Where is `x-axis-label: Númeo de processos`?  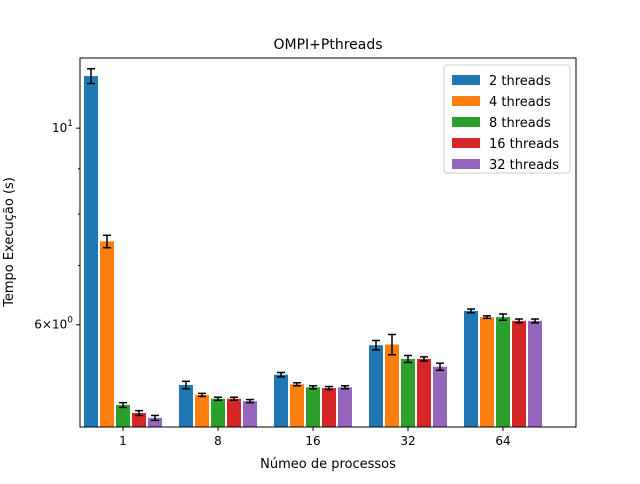 x-axis-label: Númeo de processos is located at coordinates (328, 464).